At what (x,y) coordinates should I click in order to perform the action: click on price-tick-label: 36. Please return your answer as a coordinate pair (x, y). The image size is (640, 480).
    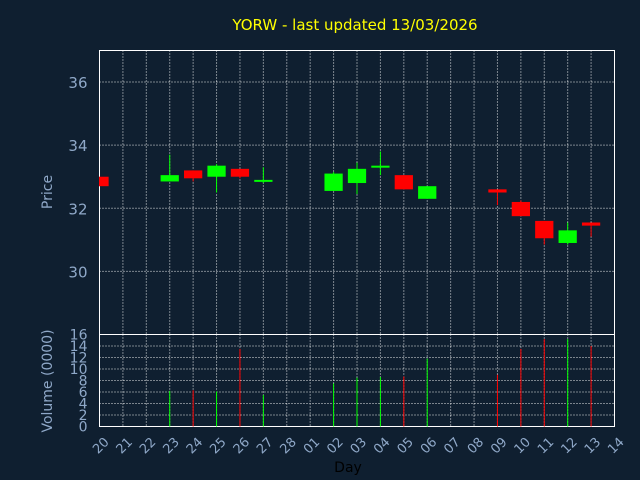
    Looking at the image, I should click on (77, 83).